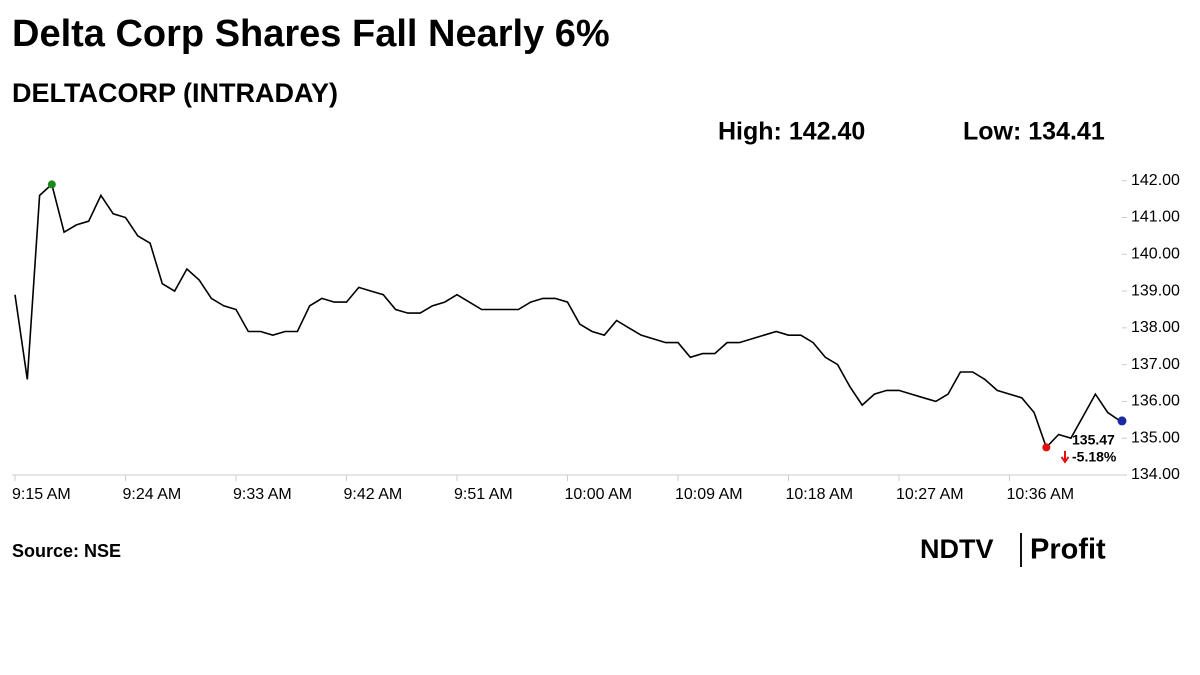  What do you see at coordinates (1094, 457) in the screenshot?
I see `change-label: -5.18%` at bounding box center [1094, 457].